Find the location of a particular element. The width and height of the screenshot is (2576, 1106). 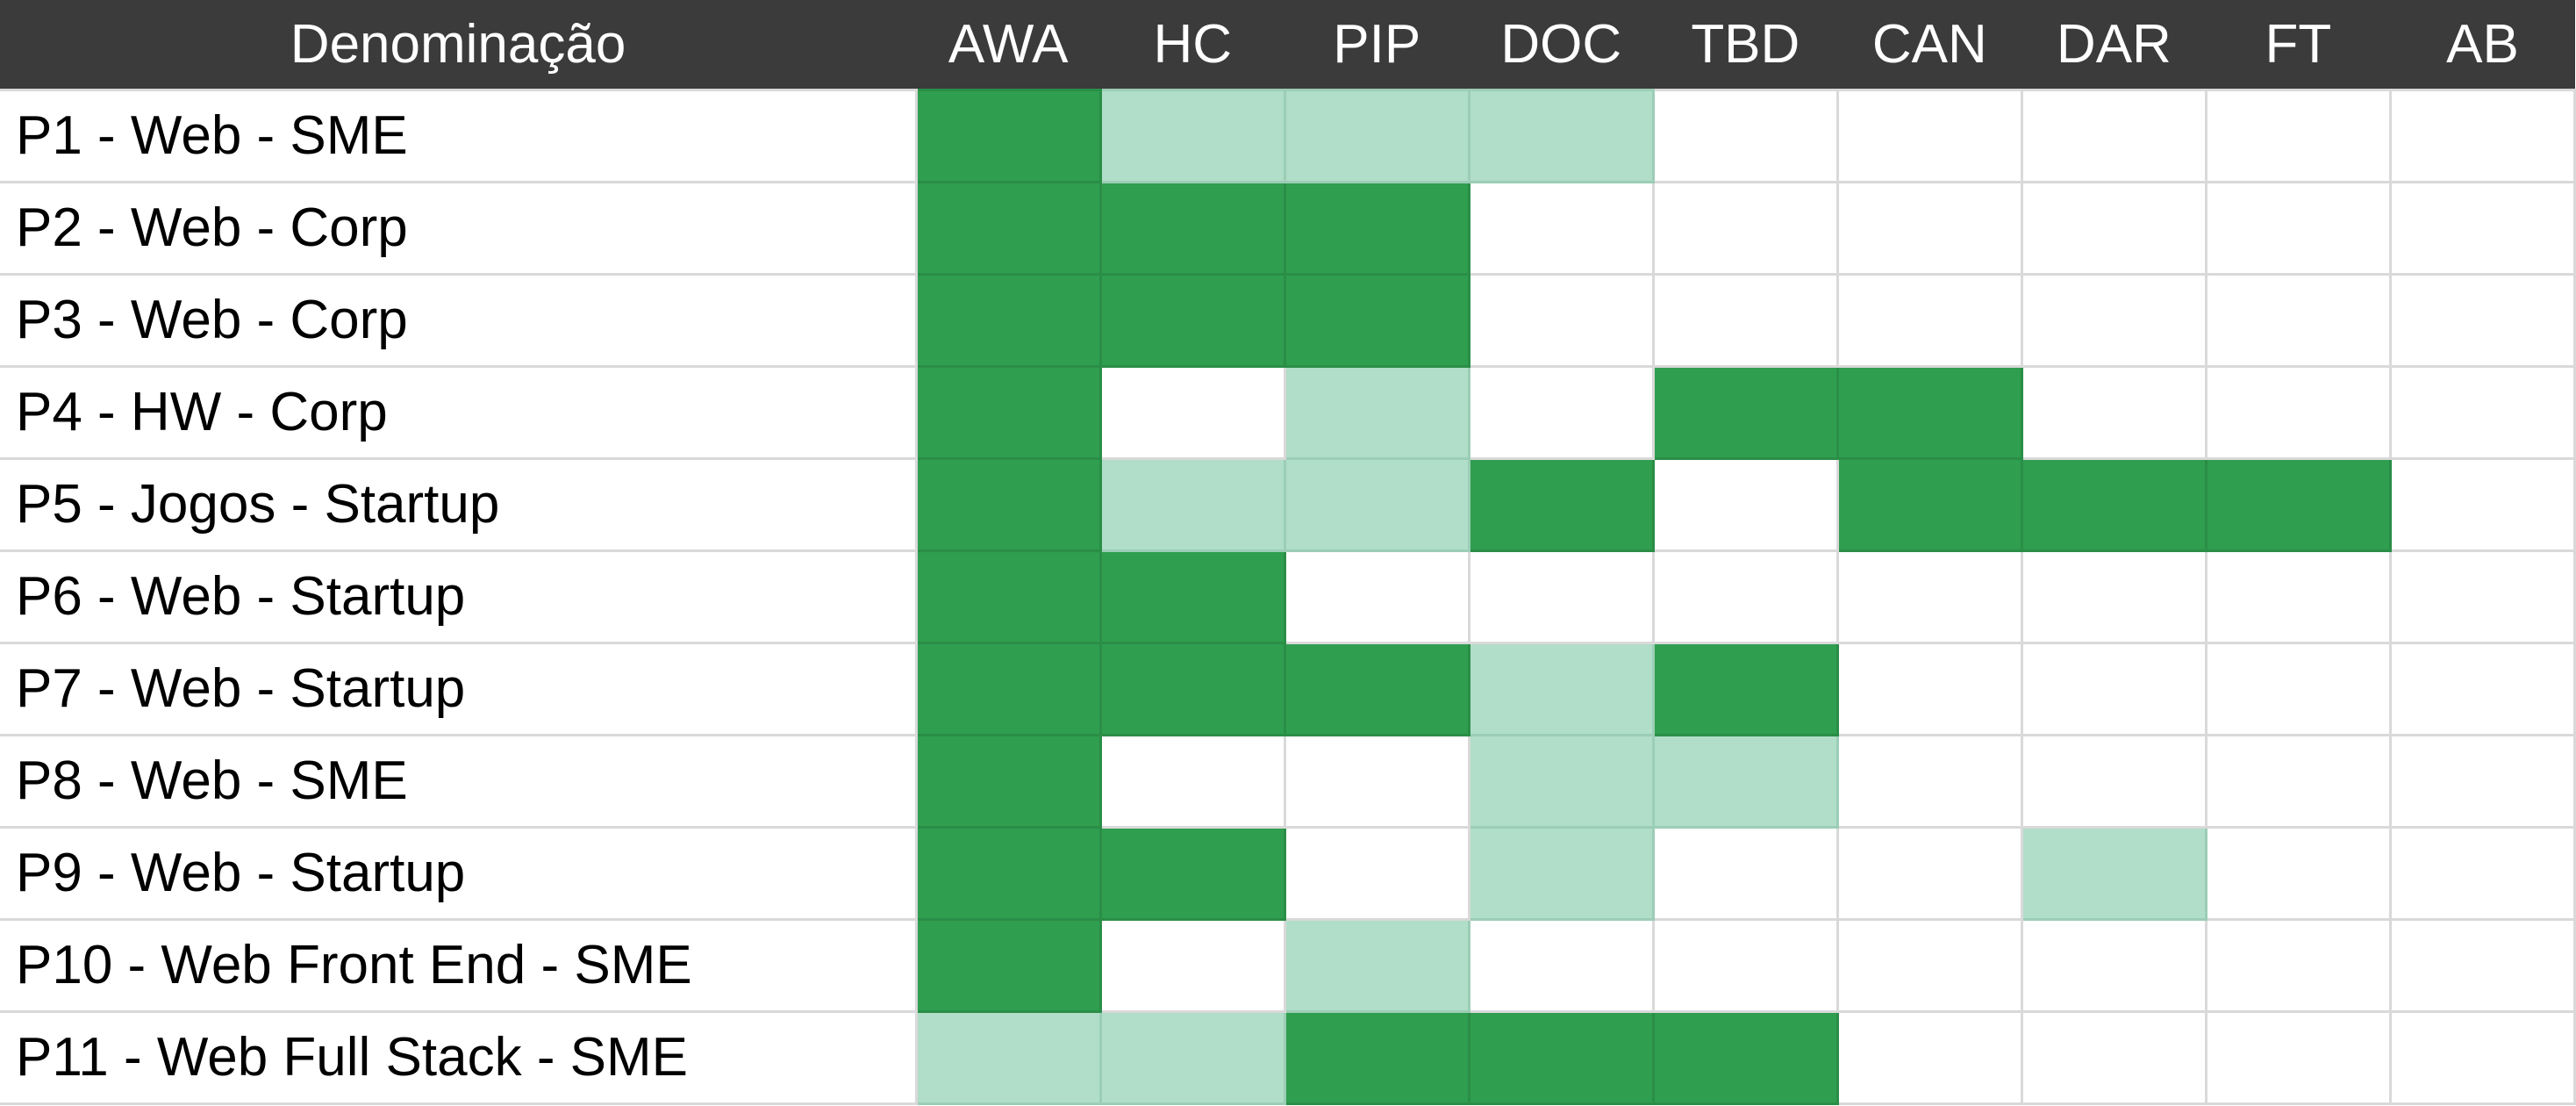

row-name-cell: P1 - Web - SME is located at coordinates (459, 135).